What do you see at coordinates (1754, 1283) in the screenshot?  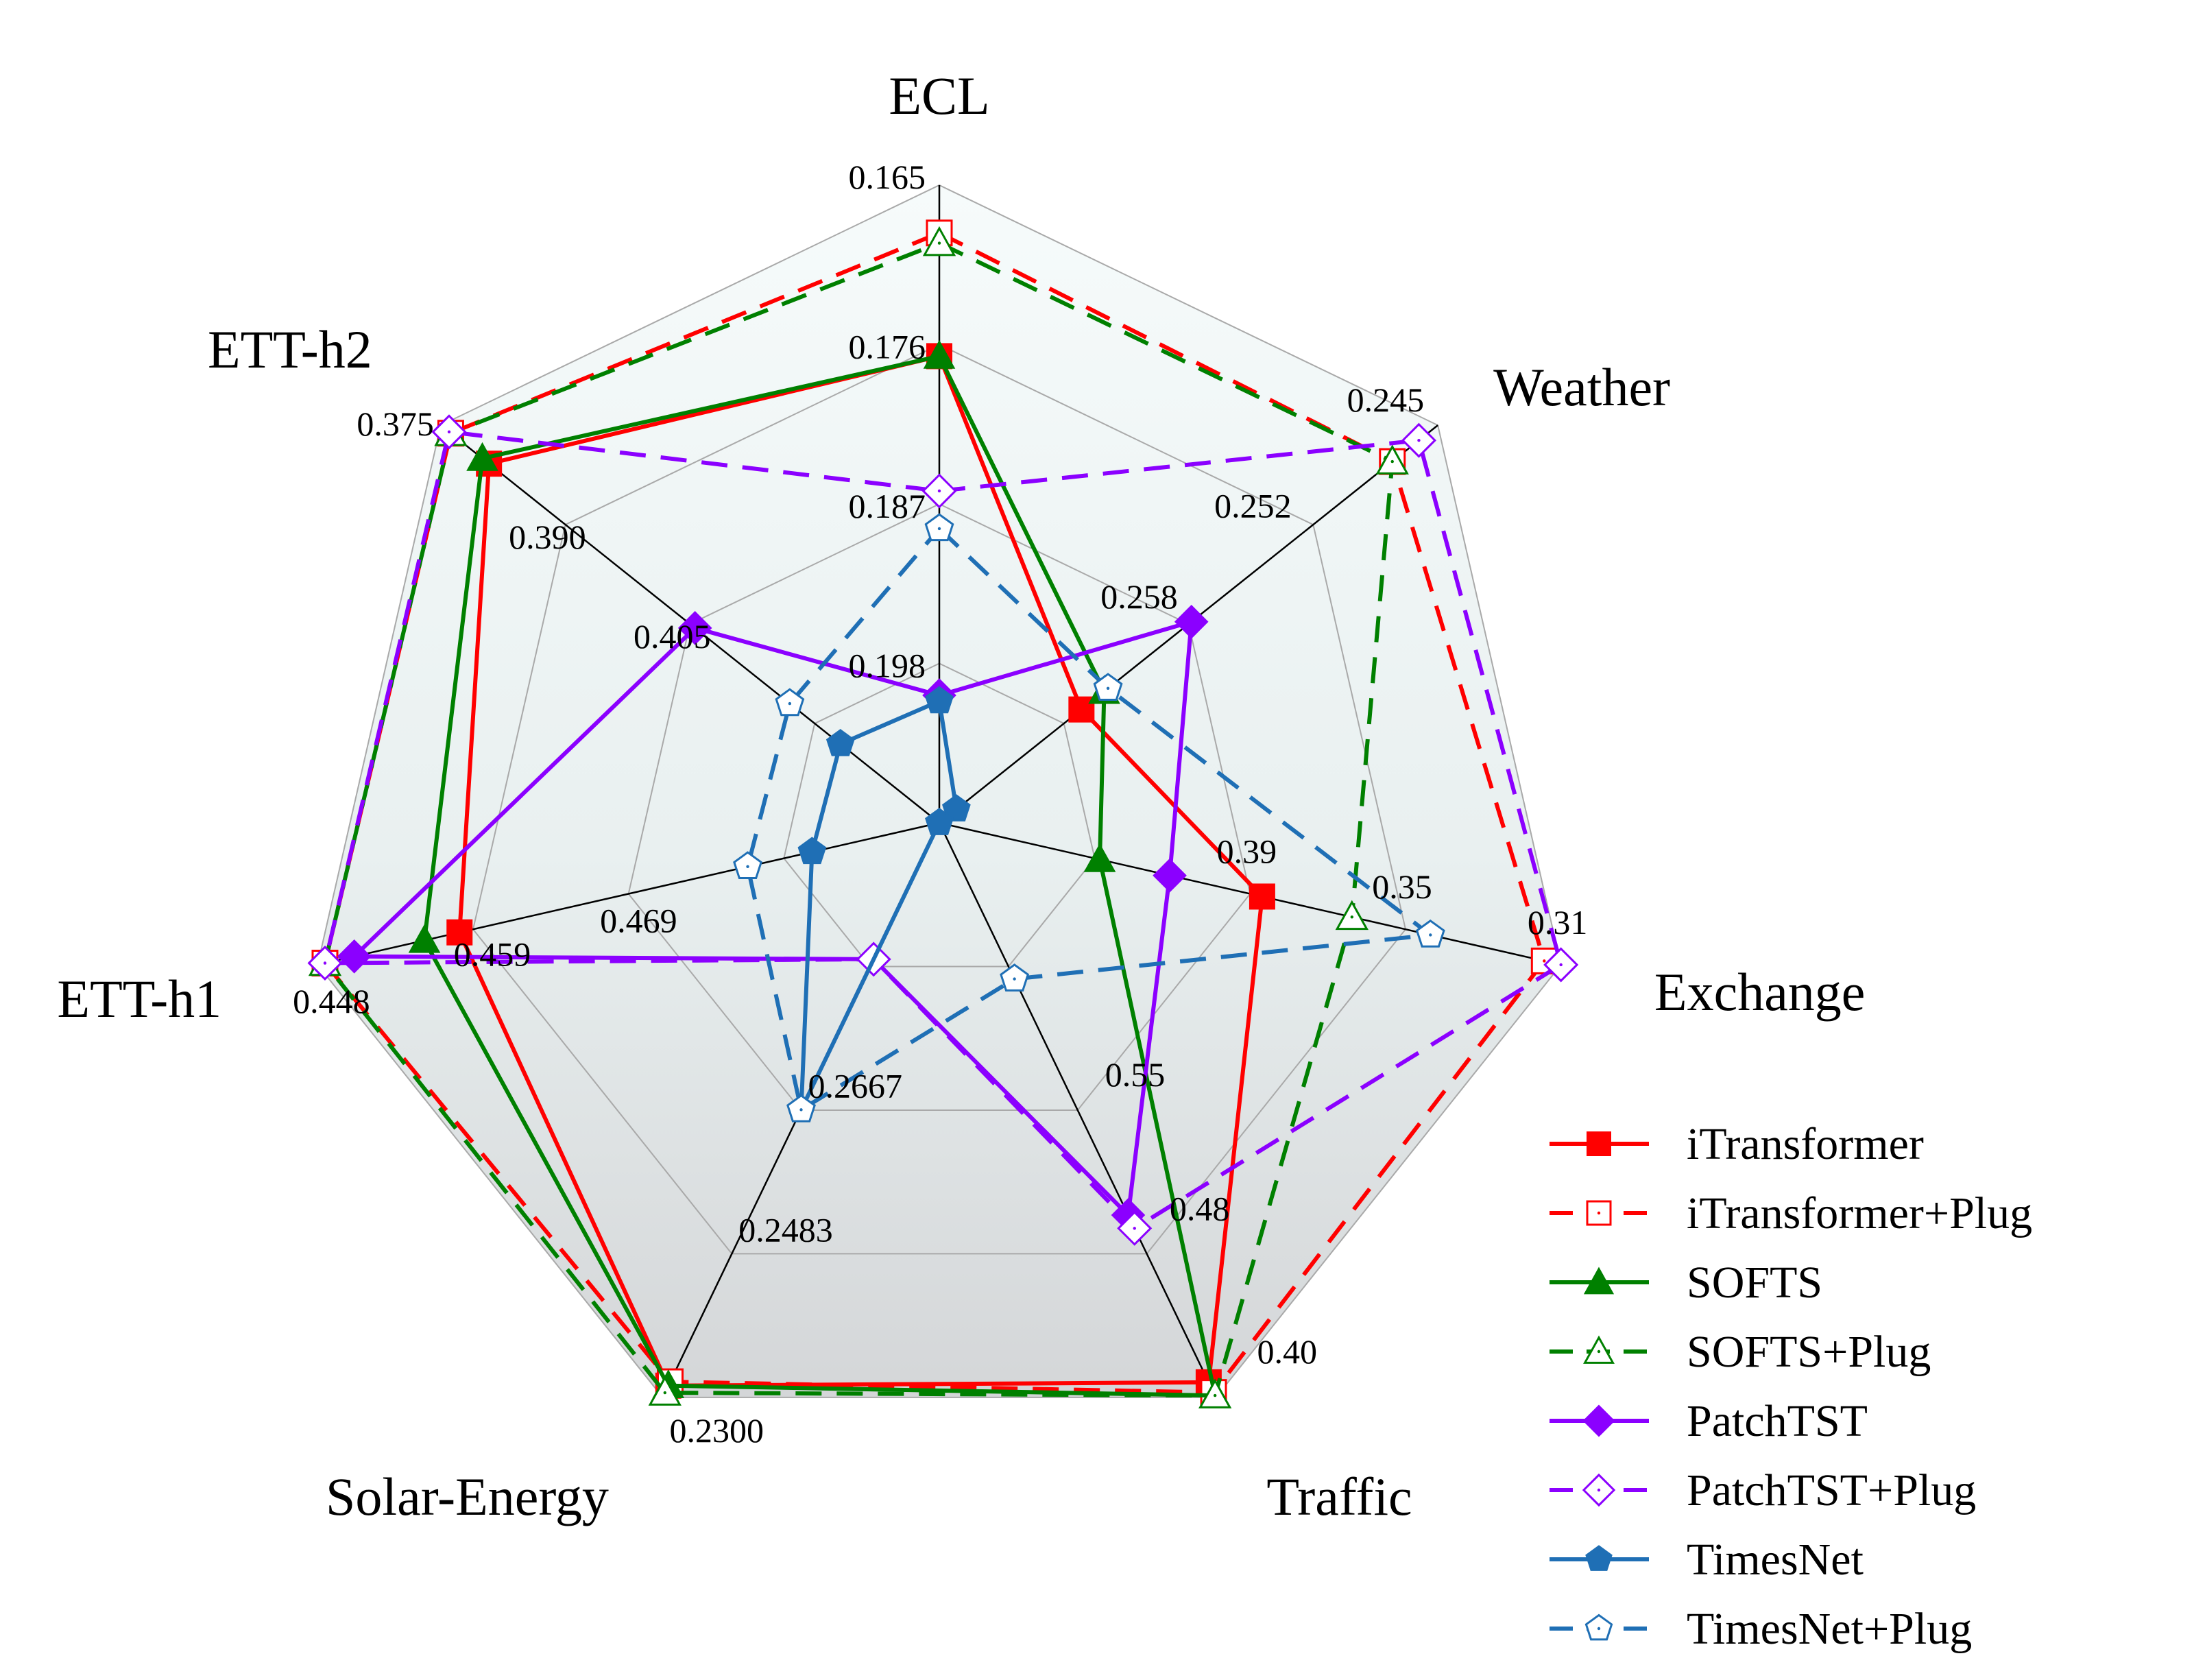 I see `legend-label-softs: SOFTS` at bounding box center [1754, 1283].